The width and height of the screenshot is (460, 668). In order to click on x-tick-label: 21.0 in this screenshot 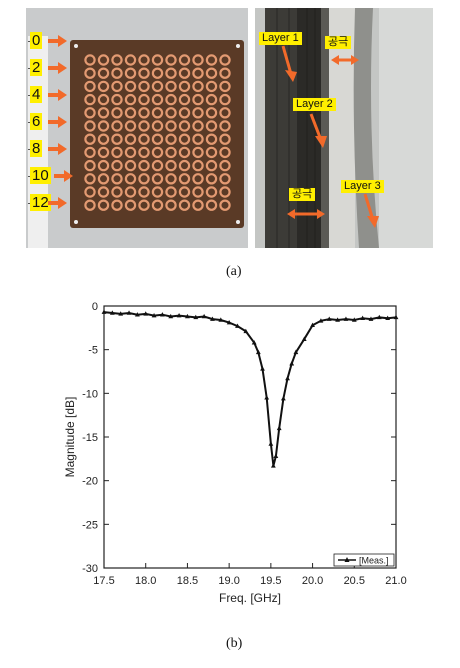, I will do `click(395, 581)`.